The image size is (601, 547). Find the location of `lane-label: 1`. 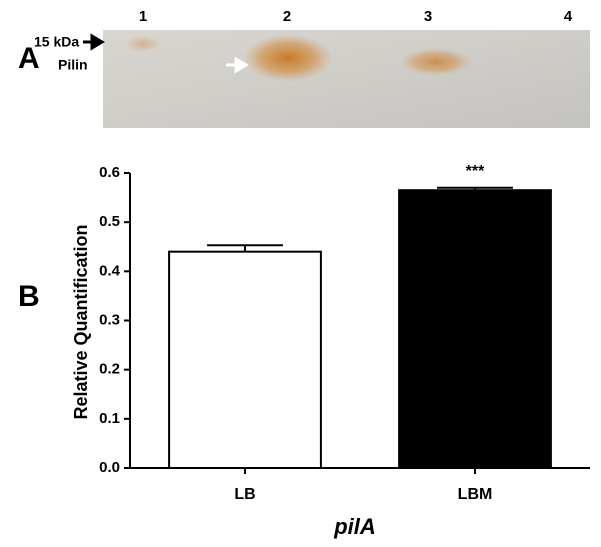

lane-label: 1 is located at coordinates (143, 16).